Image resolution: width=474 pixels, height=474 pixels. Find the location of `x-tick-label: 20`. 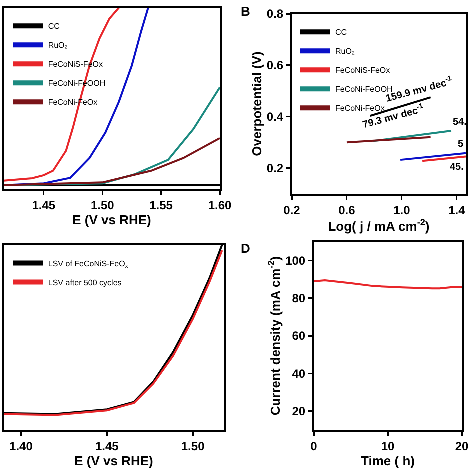

x-tick-label: 20 is located at coordinates (462, 446).